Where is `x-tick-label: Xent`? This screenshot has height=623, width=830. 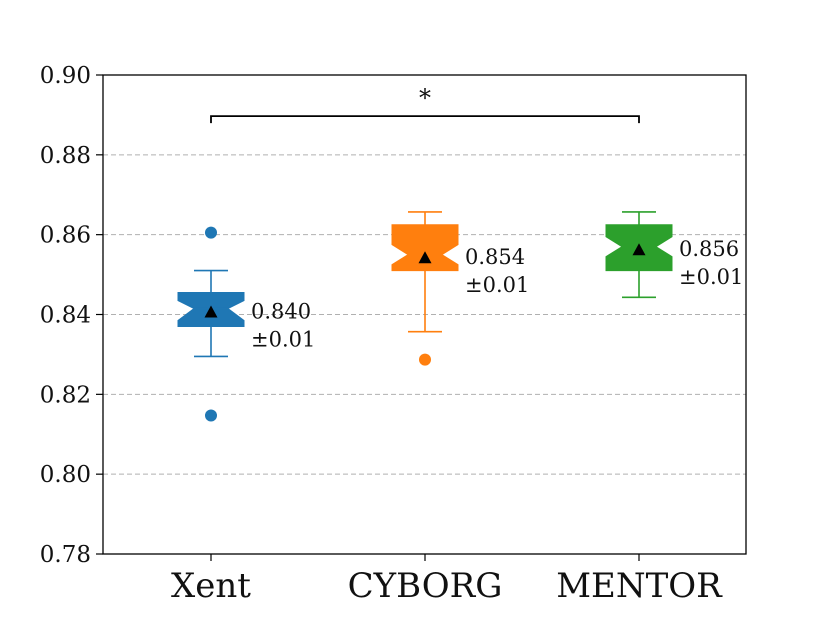 x-tick-label: Xent is located at coordinates (211, 586).